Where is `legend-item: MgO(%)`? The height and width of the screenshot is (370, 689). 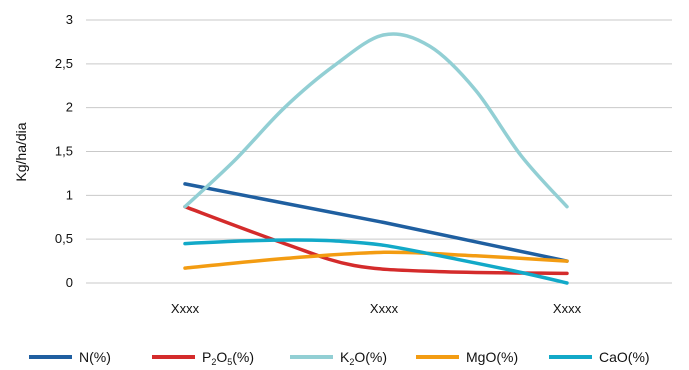
legend-item: MgO(%) is located at coordinates (467, 357).